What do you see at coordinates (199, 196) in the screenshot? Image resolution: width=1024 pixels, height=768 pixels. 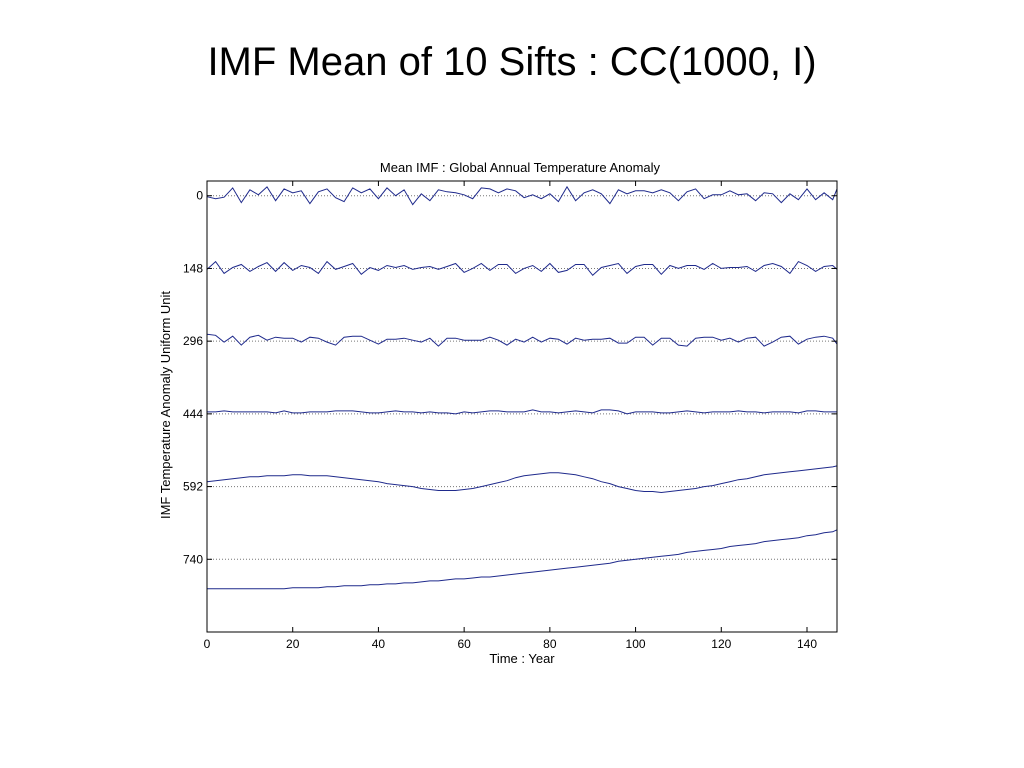 I see `y-tick-label-0: 0` at bounding box center [199, 196].